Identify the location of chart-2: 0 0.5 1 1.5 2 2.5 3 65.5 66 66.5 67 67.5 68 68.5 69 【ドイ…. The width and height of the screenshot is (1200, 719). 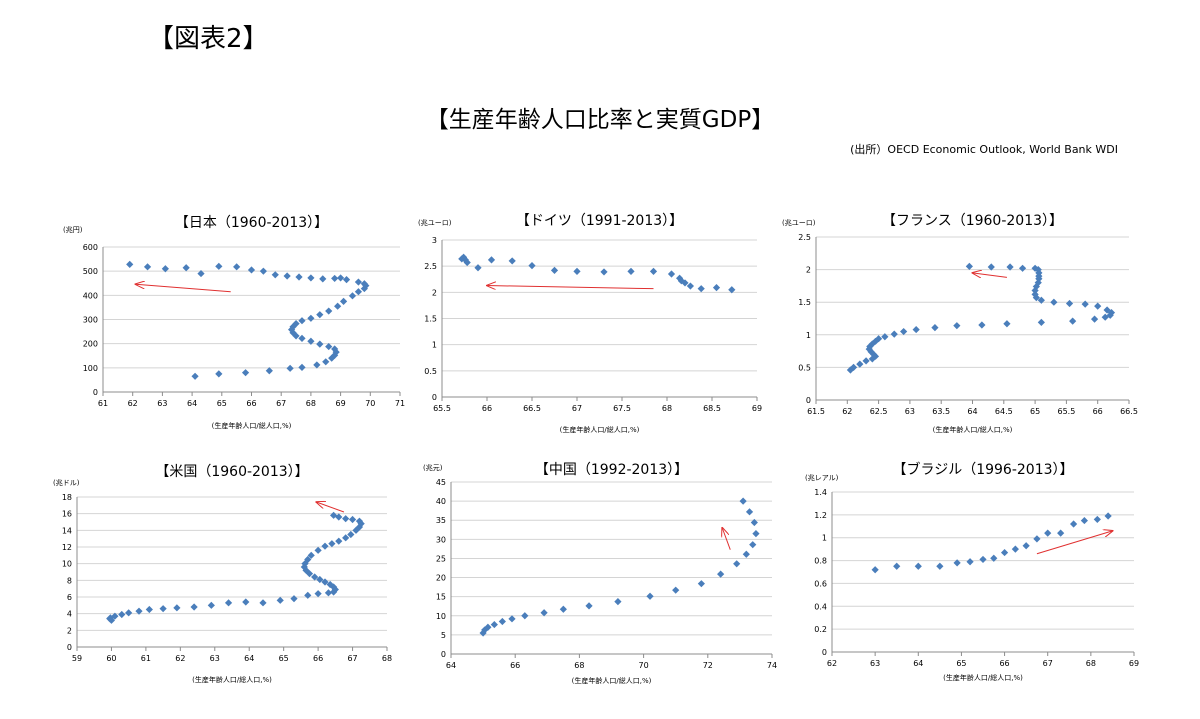
(590, 323).